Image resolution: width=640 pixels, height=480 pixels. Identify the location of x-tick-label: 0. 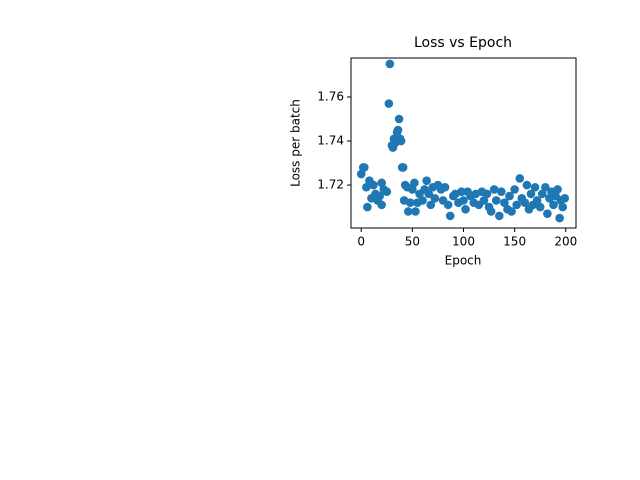
(361, 242).